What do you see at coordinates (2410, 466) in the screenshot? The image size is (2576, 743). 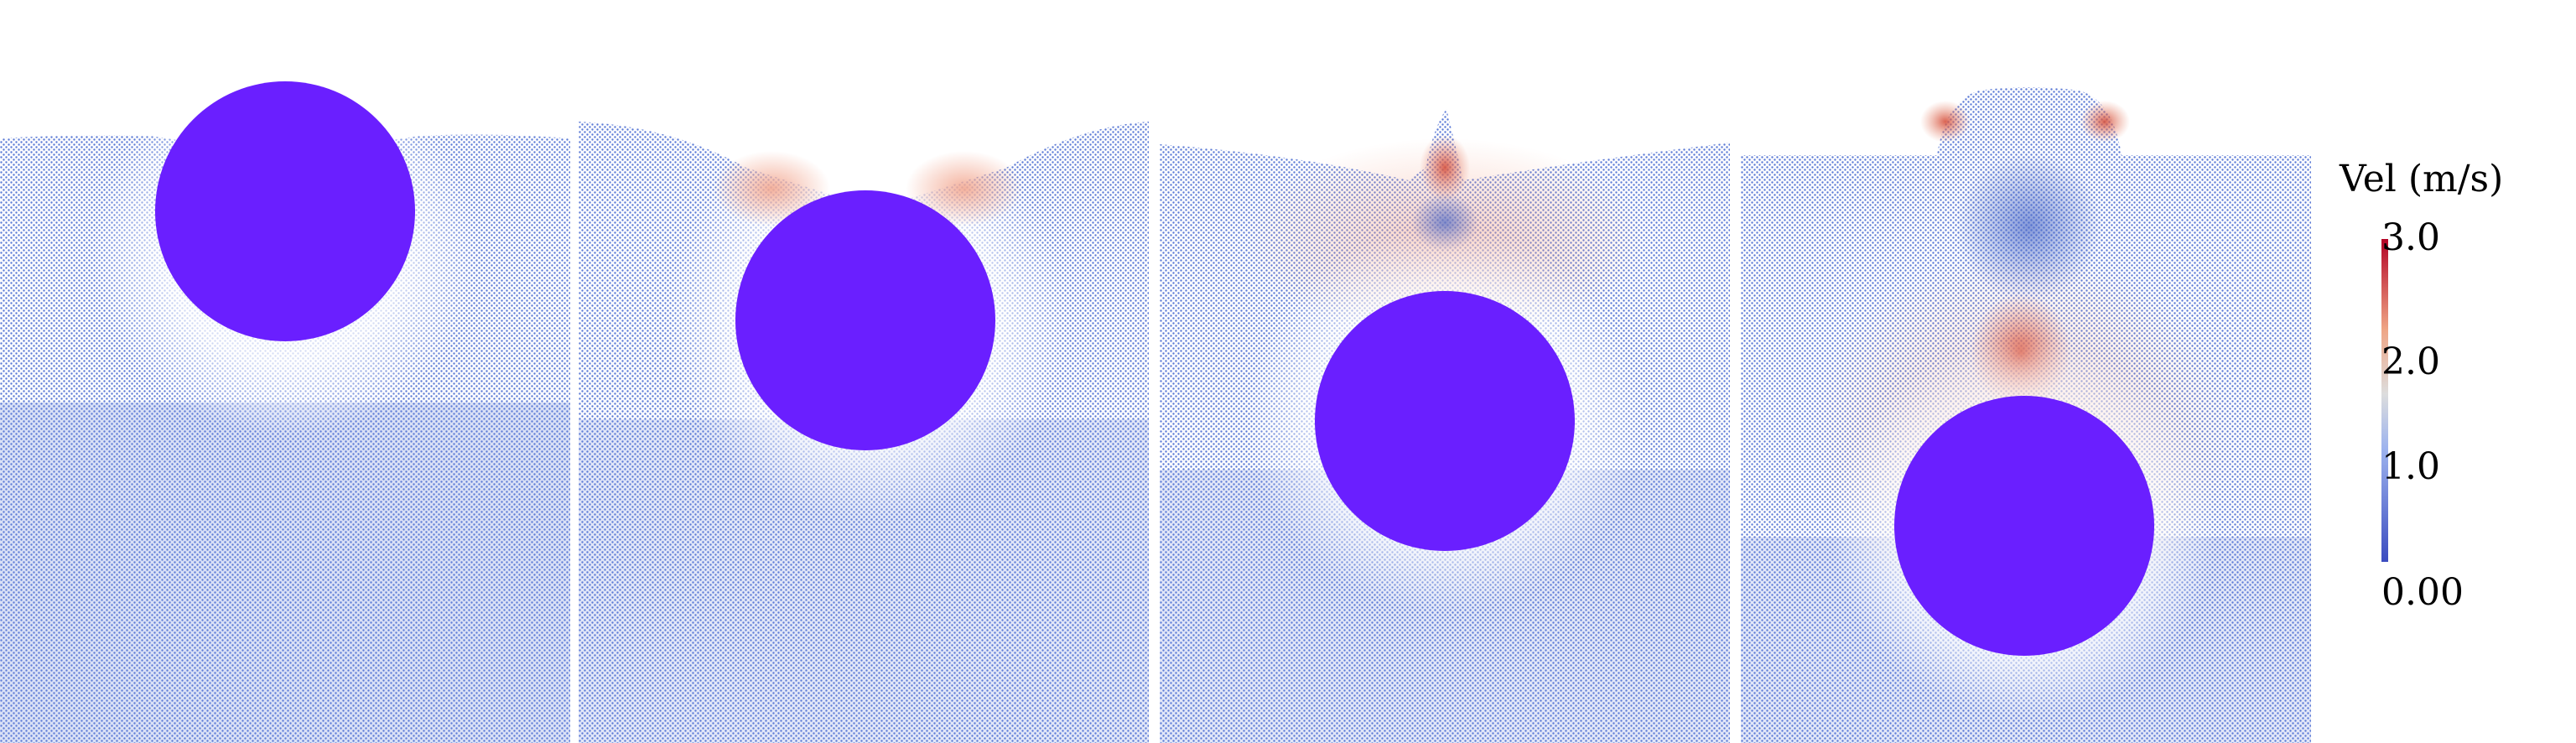 I see `colorbar-tick-1: 1.0` at bounding box center [2410, 466].